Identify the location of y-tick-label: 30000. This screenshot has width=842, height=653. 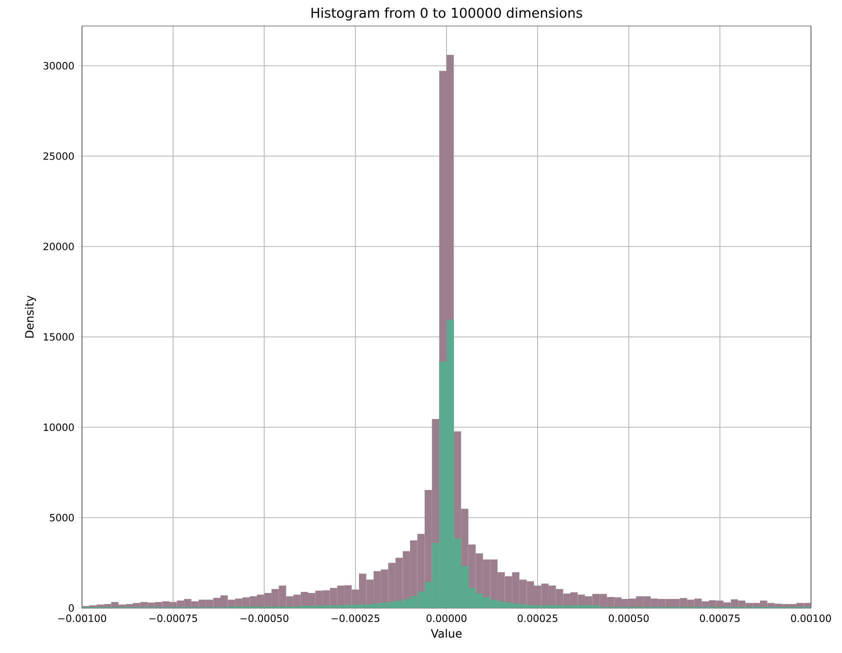
(59, 66).